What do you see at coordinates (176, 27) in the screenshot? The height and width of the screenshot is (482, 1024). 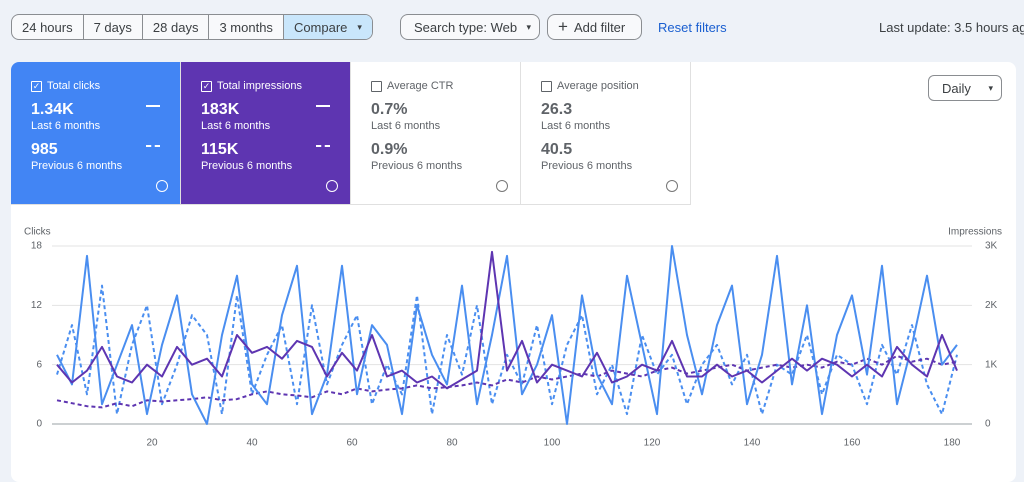 I see `range-button: 28 days` at bounding box center [176, 27].